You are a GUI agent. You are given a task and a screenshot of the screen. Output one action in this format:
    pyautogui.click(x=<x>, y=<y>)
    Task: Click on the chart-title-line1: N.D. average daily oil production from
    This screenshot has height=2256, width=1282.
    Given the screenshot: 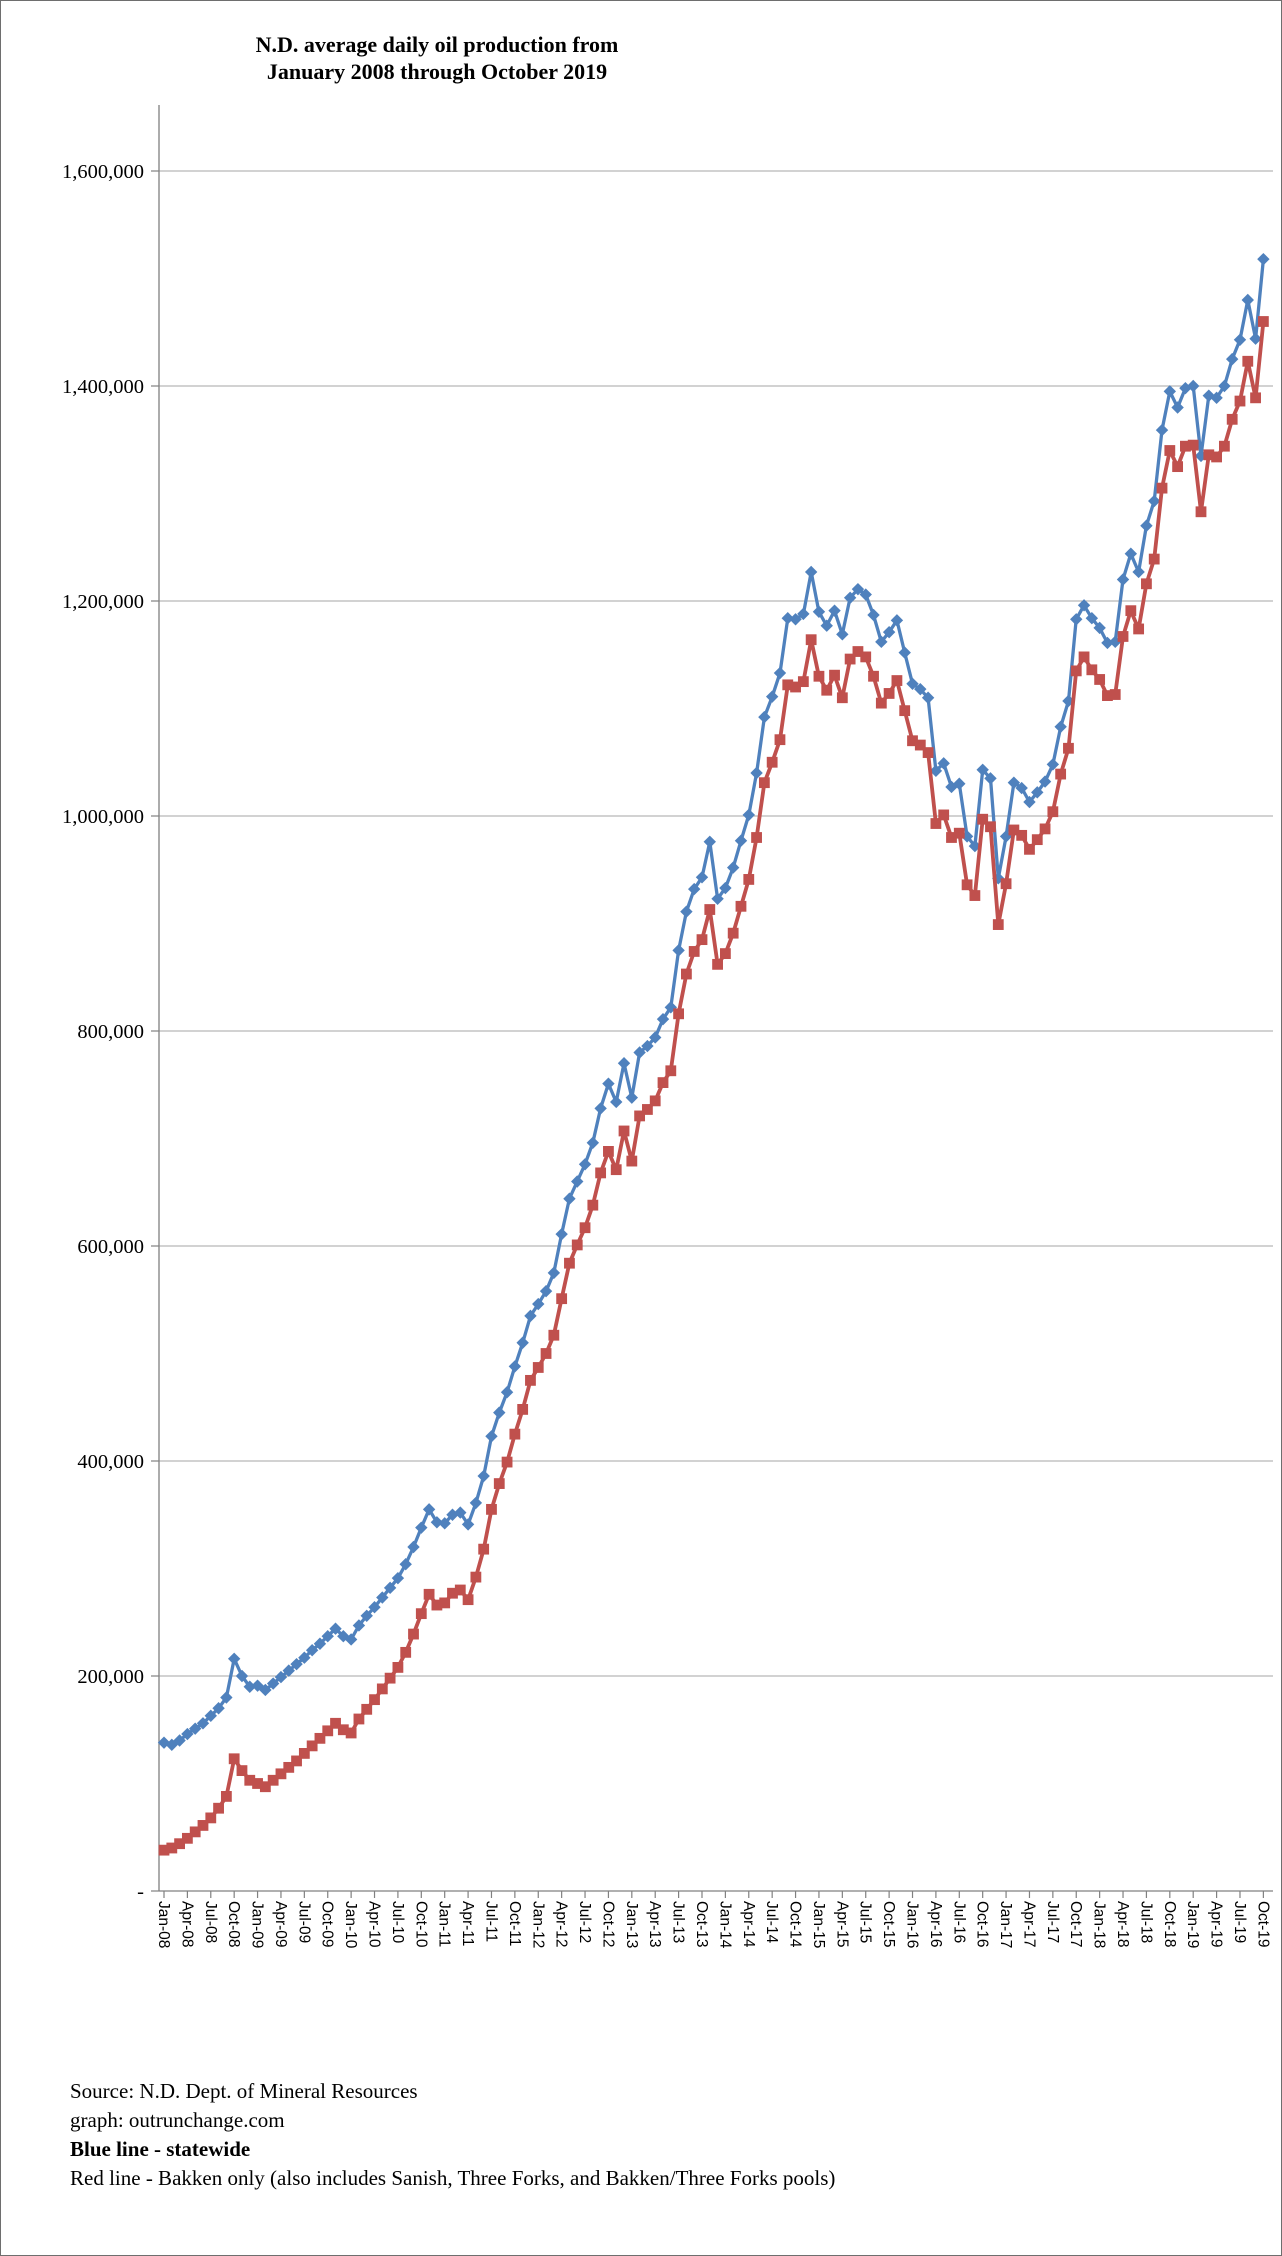 What is the action you would take?
    pyautogui.click(x=437, y=44)
    